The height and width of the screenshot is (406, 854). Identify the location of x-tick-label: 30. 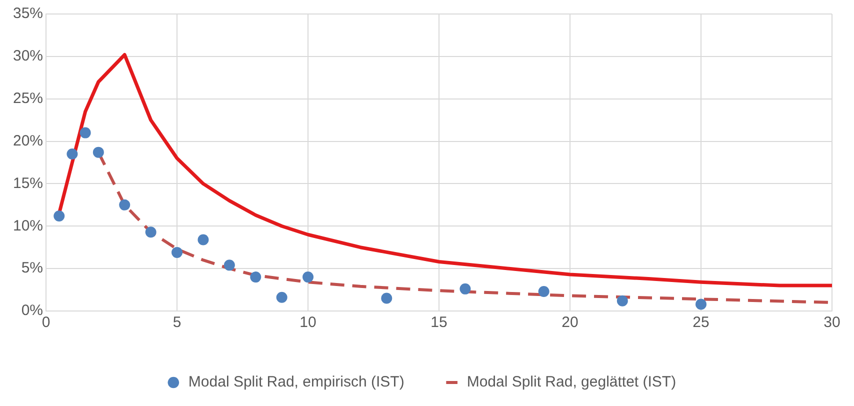
(832, 323).